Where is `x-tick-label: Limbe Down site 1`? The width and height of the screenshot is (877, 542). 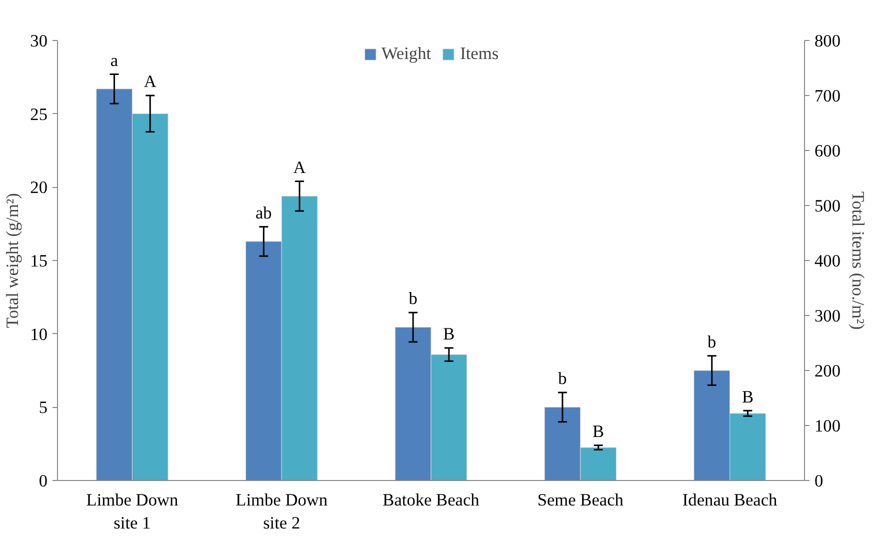
x-tick-label: Limbe Down site 1 is located at coordinates (132, 511).